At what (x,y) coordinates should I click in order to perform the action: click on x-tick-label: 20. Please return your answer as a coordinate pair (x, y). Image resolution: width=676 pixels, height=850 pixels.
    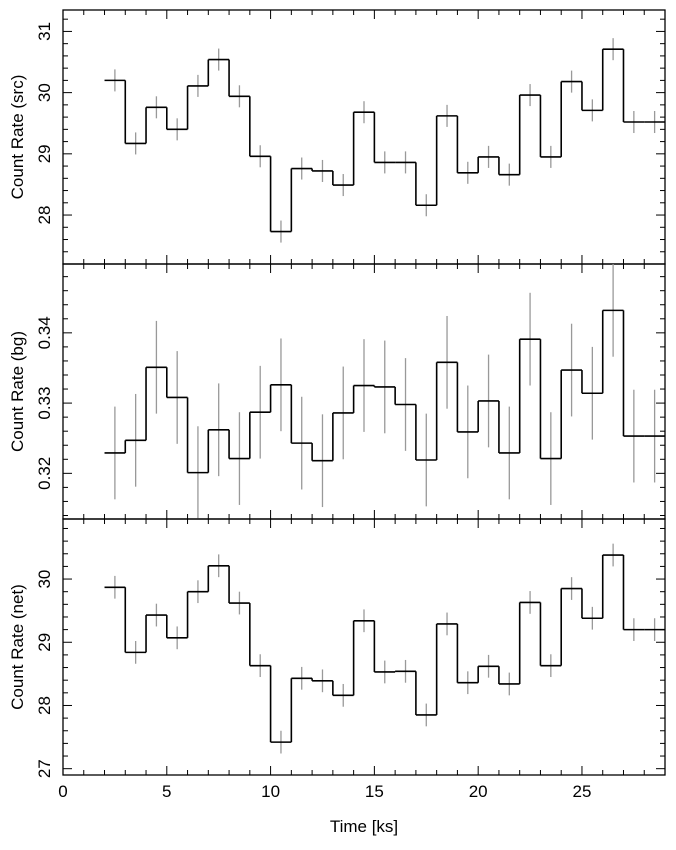
    Looking at the image, I should click on (478, 791).